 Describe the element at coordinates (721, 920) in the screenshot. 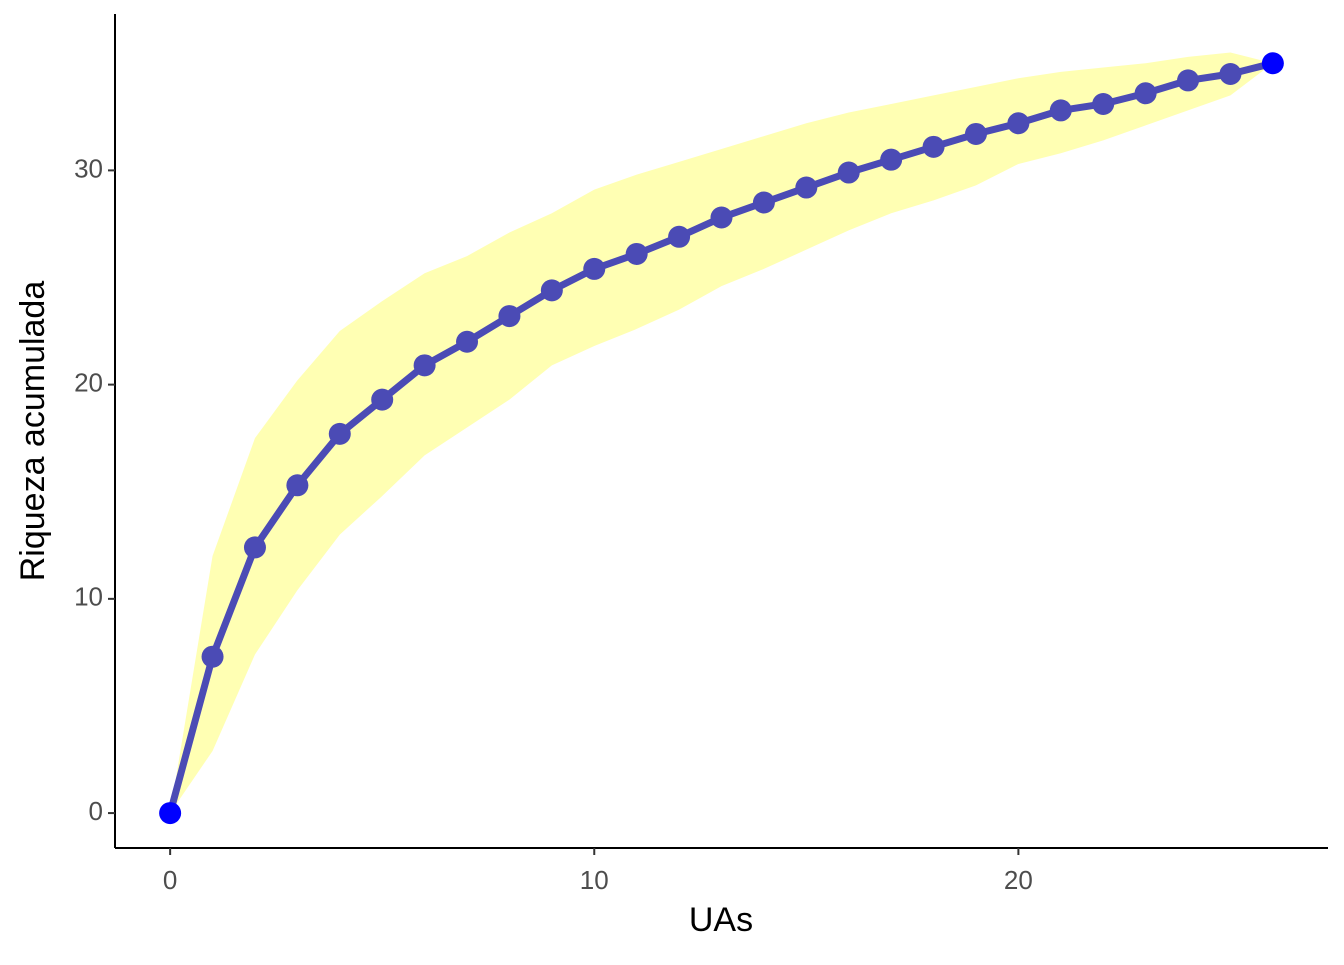

I see `x-axis-title: UAs` at that location.